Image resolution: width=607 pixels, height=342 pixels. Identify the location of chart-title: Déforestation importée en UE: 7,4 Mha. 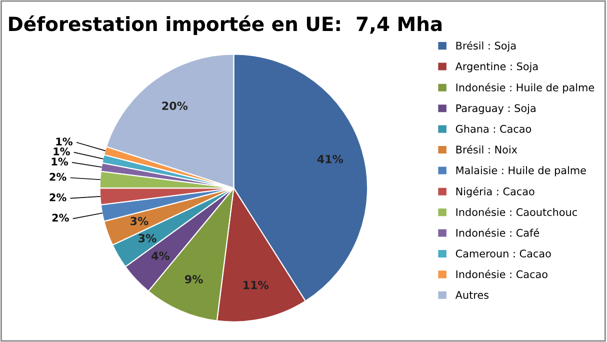
(225, 25).